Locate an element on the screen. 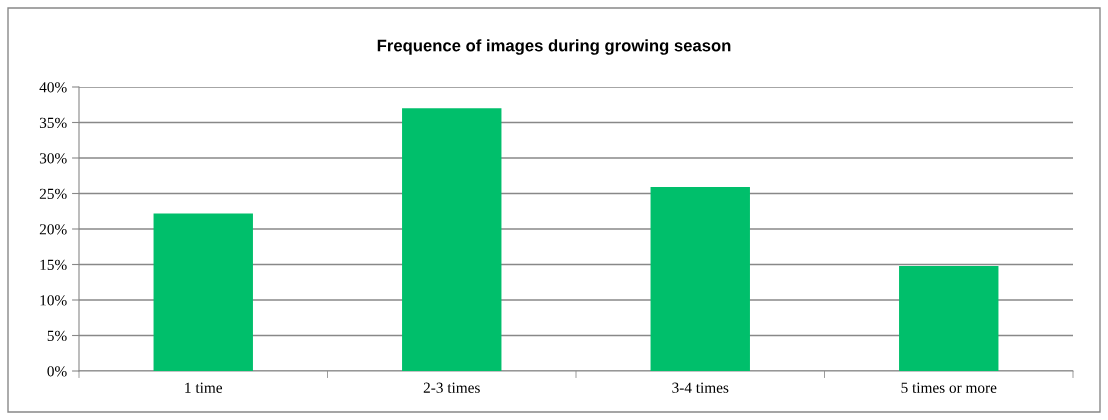 The width and height of the screenshot is (1108, 420). y-tick-label: 25% is located at coordinates (53, 193).